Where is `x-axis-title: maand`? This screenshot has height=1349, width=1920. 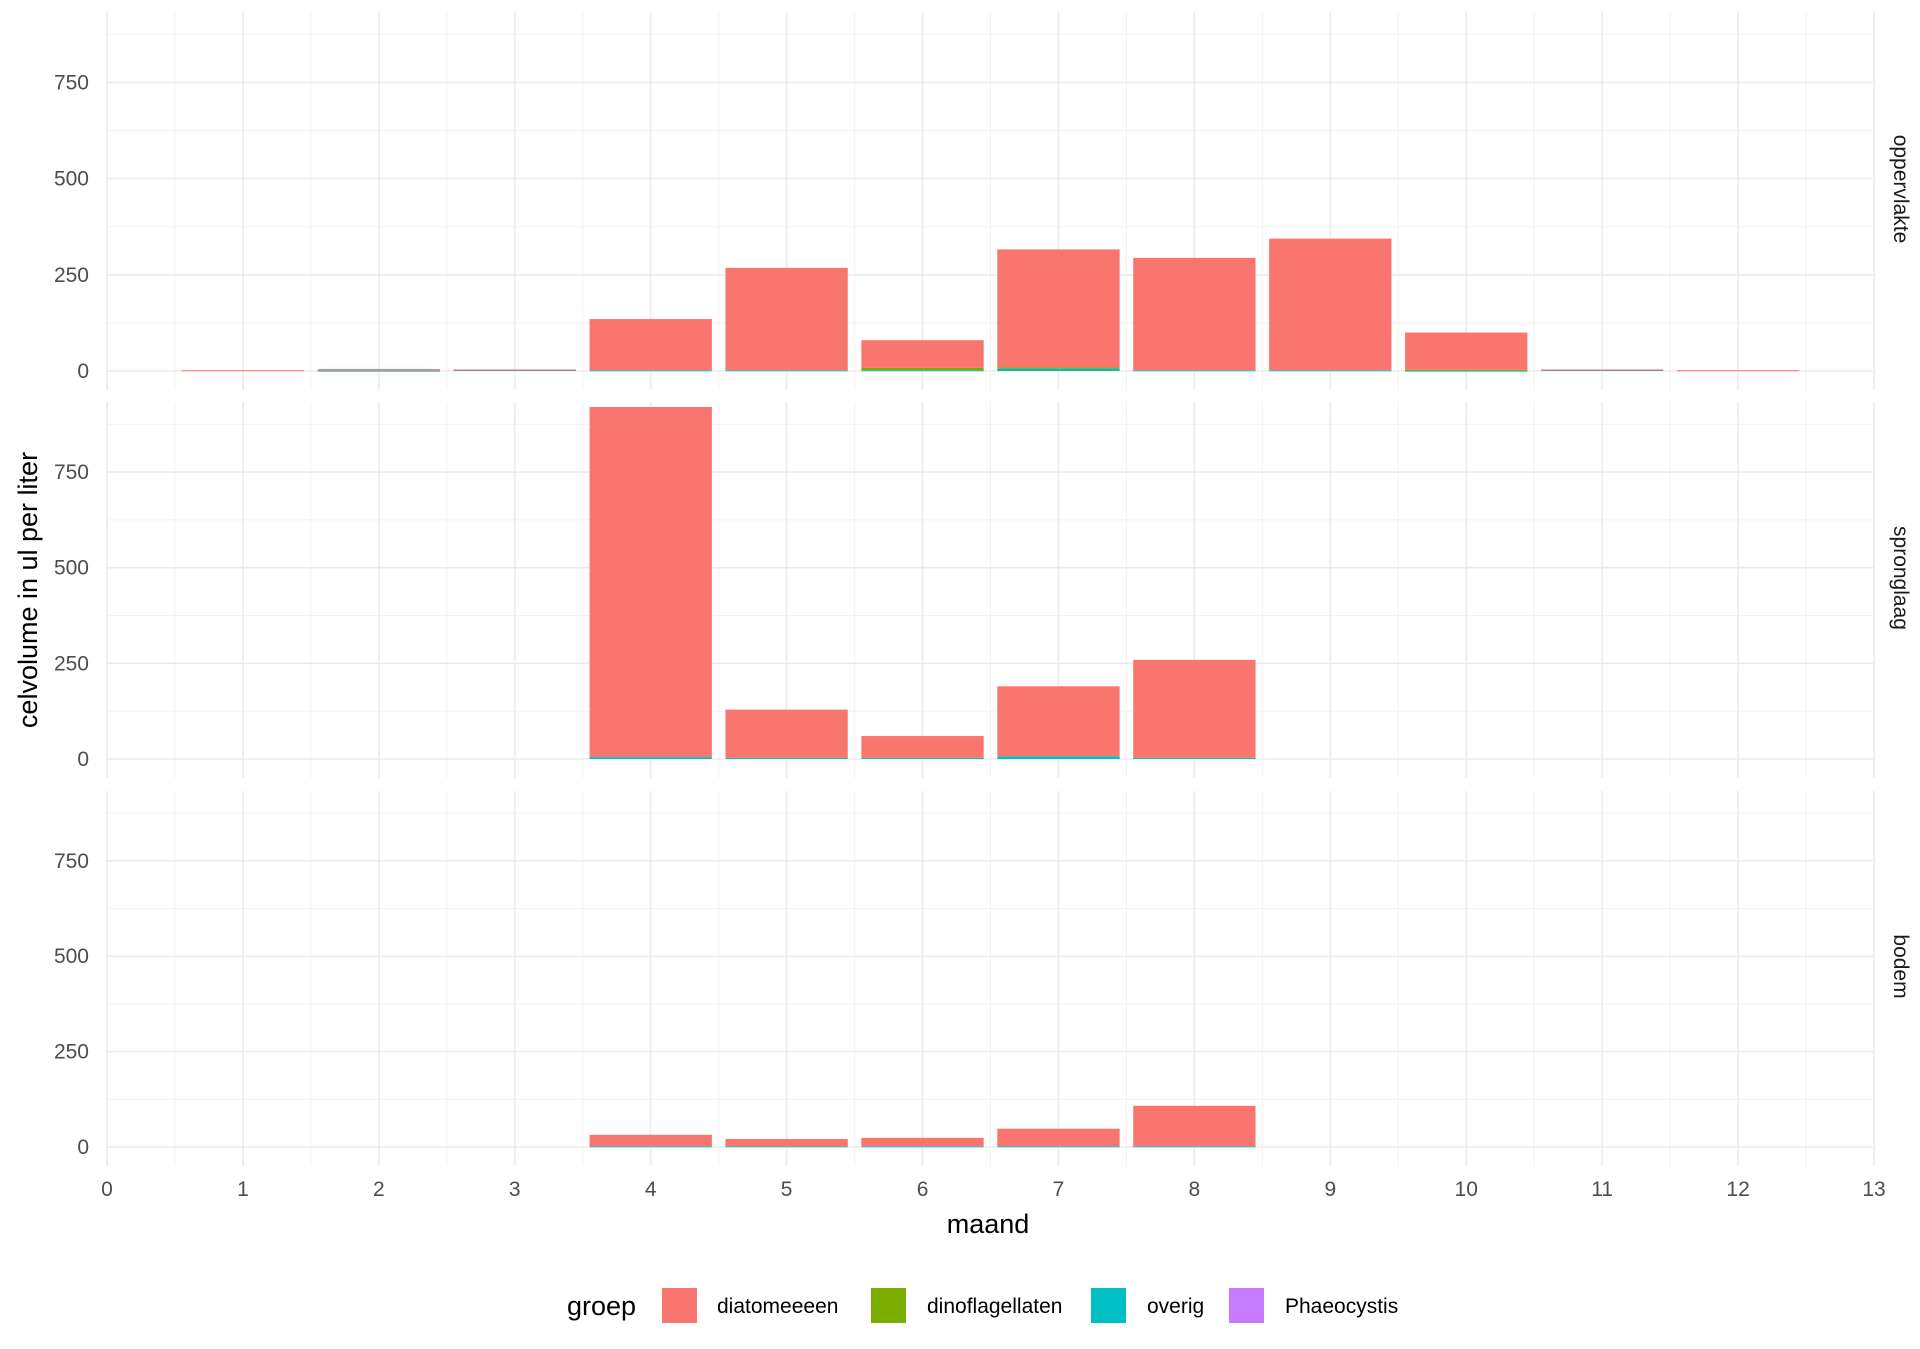 x-axis-title: maand is located at coordinates (988, 1224).